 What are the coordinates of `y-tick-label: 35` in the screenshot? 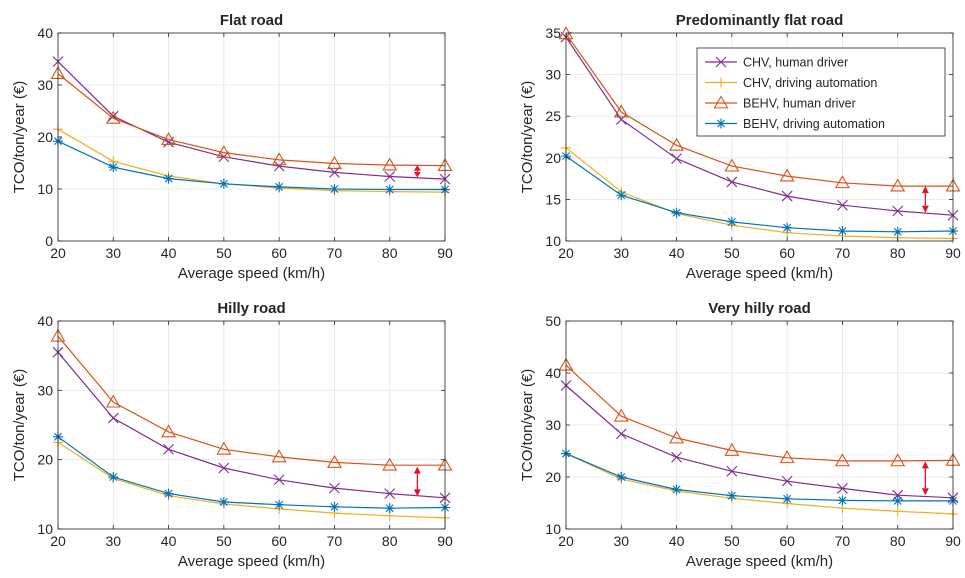 It's located at (553, 33).